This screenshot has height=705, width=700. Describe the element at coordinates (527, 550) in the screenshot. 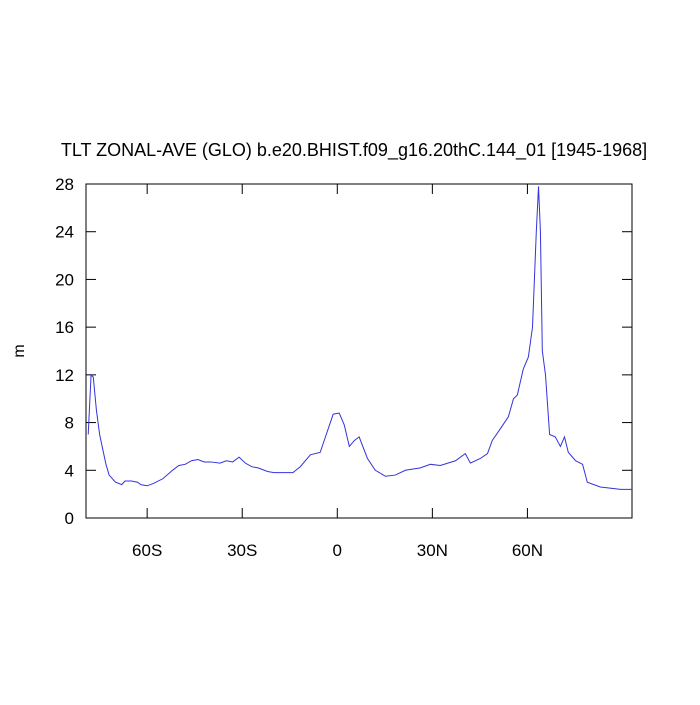

I see `x-tick-label: 60N` at that location.